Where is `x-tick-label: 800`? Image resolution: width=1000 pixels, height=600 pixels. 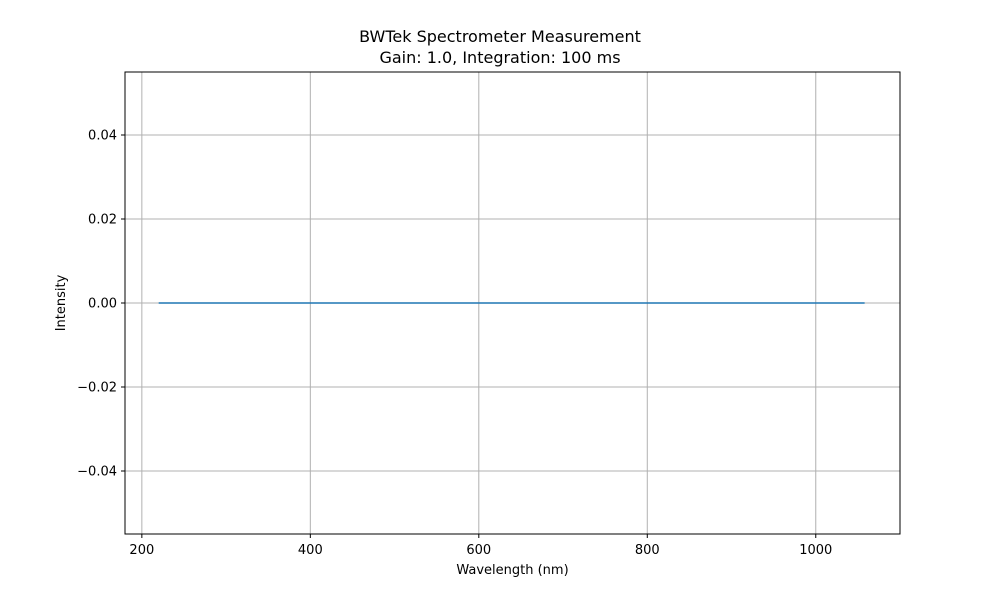
x-tick-label: 800 is located at coordinates (647, 550).